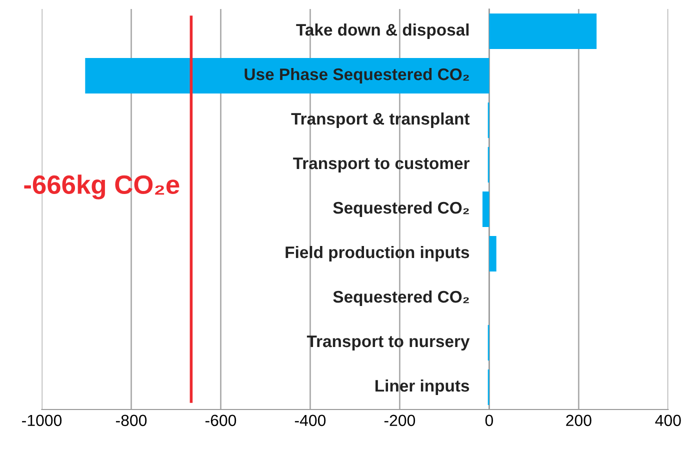 The height and width of the screenshot is (450, 696). I want to click on y-tick-label: Use Phase Sequestered CO₂, so click(356, 76).